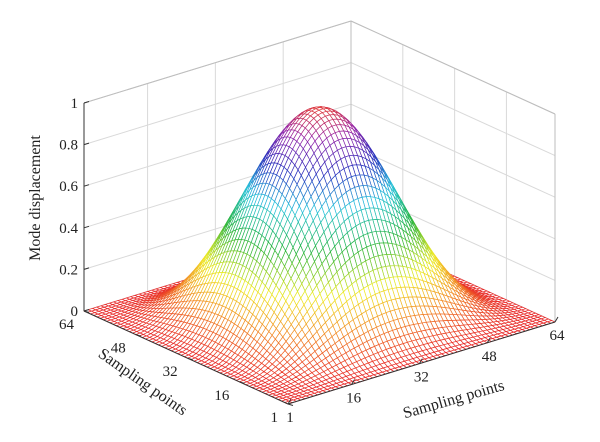  Describe the element at coordinates (170, 372) in the screenshot. I see `y-tick-label: 32` at that location.